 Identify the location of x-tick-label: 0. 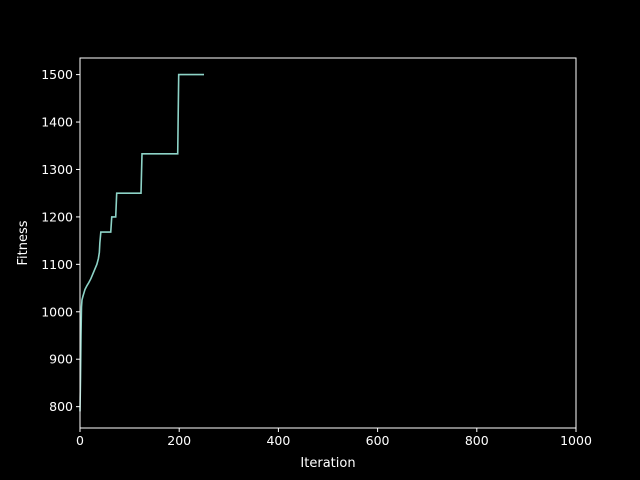
(80, 440).